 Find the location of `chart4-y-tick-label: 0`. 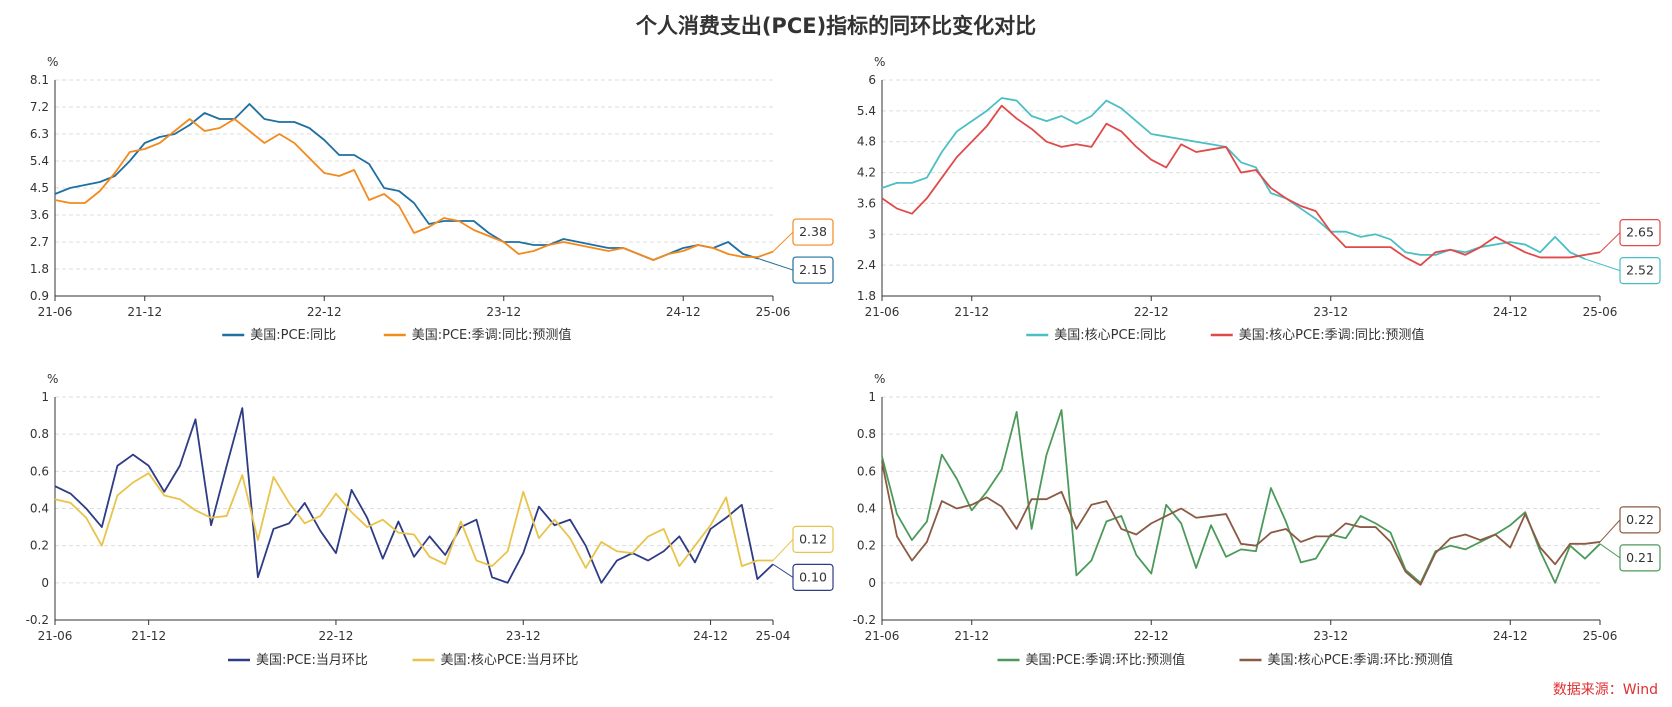

chart4-y-tick-label: 0 is located at coordinates (872, 583).